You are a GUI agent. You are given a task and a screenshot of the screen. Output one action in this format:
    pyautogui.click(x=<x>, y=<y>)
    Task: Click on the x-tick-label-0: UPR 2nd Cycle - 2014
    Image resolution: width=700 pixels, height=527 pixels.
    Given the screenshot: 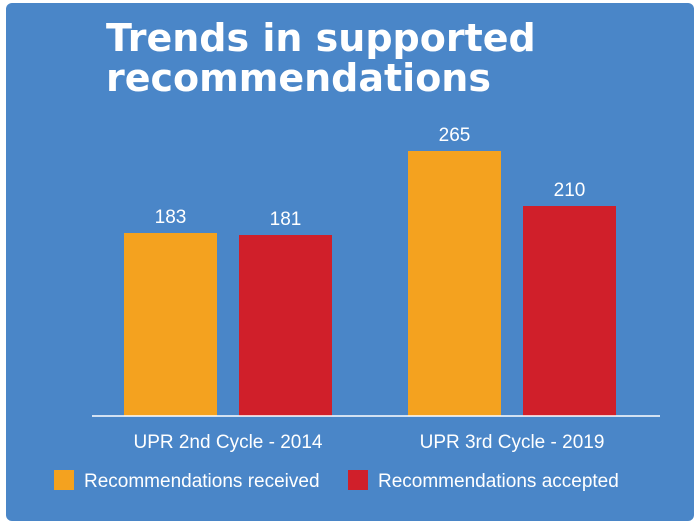 What is the action you would take?
    pyautogui.click(x=227, y=442)
    